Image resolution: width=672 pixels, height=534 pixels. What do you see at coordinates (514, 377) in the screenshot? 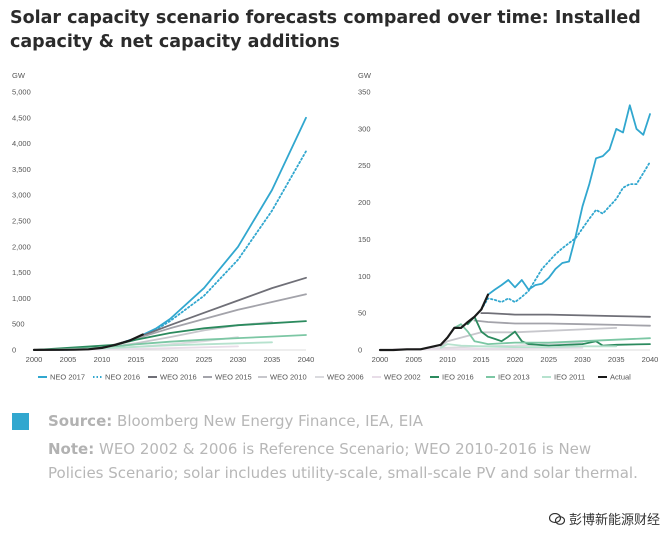
I see `legend-label: IEO 2013` at bounding box center [514, 377].